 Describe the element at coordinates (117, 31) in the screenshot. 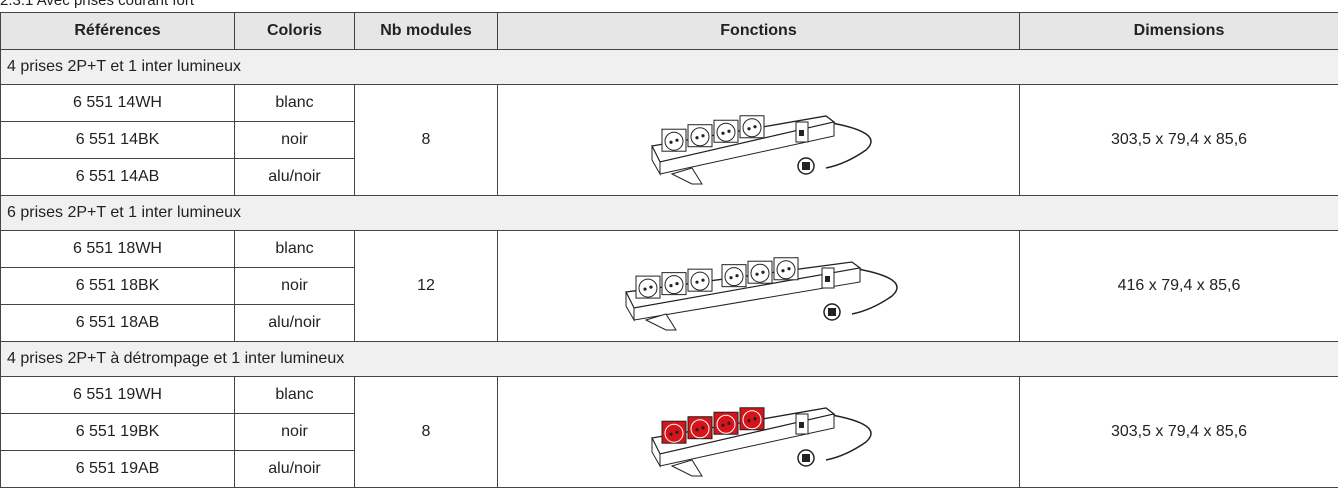

I see `header-cell: Références` at that location.